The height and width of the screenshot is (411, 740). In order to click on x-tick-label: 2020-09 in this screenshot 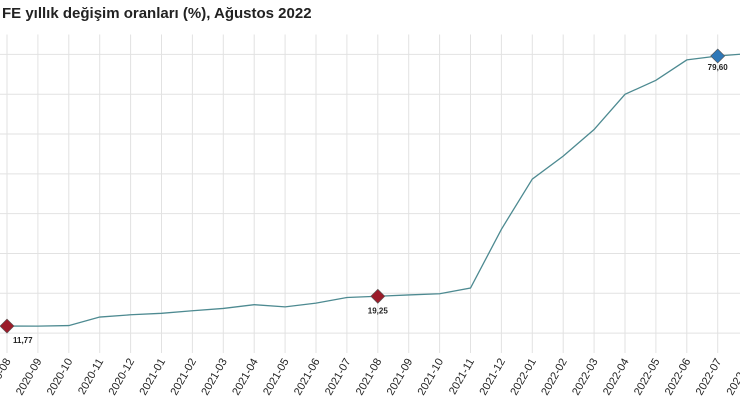, I will do `click(29, 377)`.